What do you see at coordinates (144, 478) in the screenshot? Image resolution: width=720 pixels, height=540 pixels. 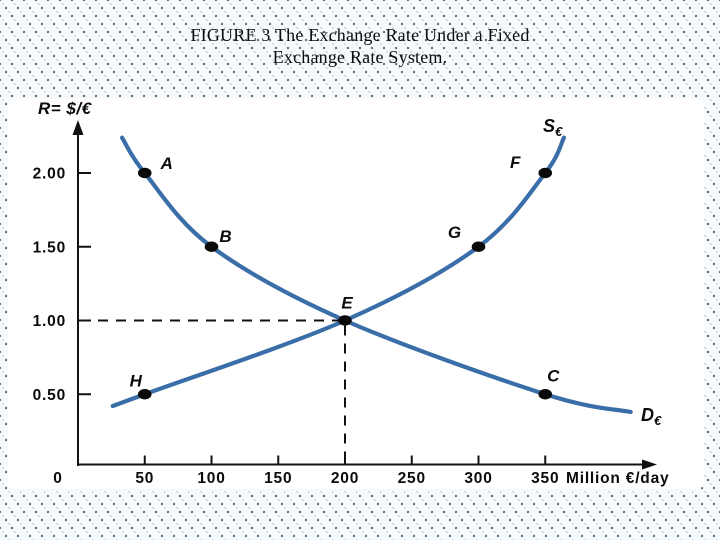 I see `x-tick-label-50: 50` at bounding box center [144, 478].